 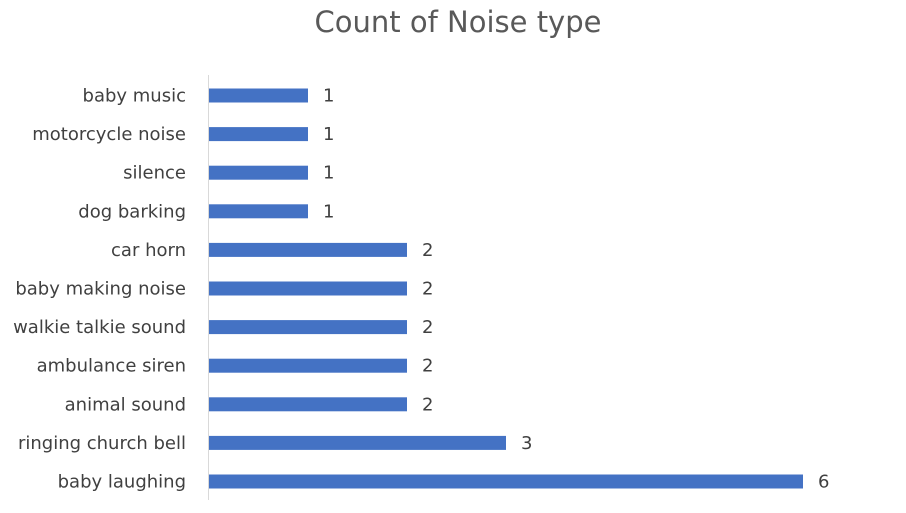 I want to click on category-label: baby music, so click(x=134, y=96).